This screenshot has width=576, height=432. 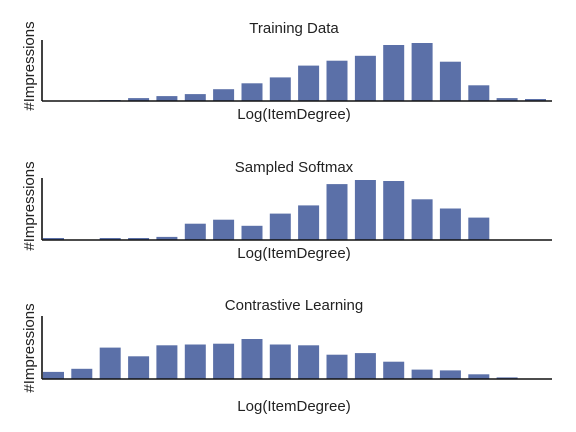 I want to click on chart-title: Training Data, so click(x=294, y=28).